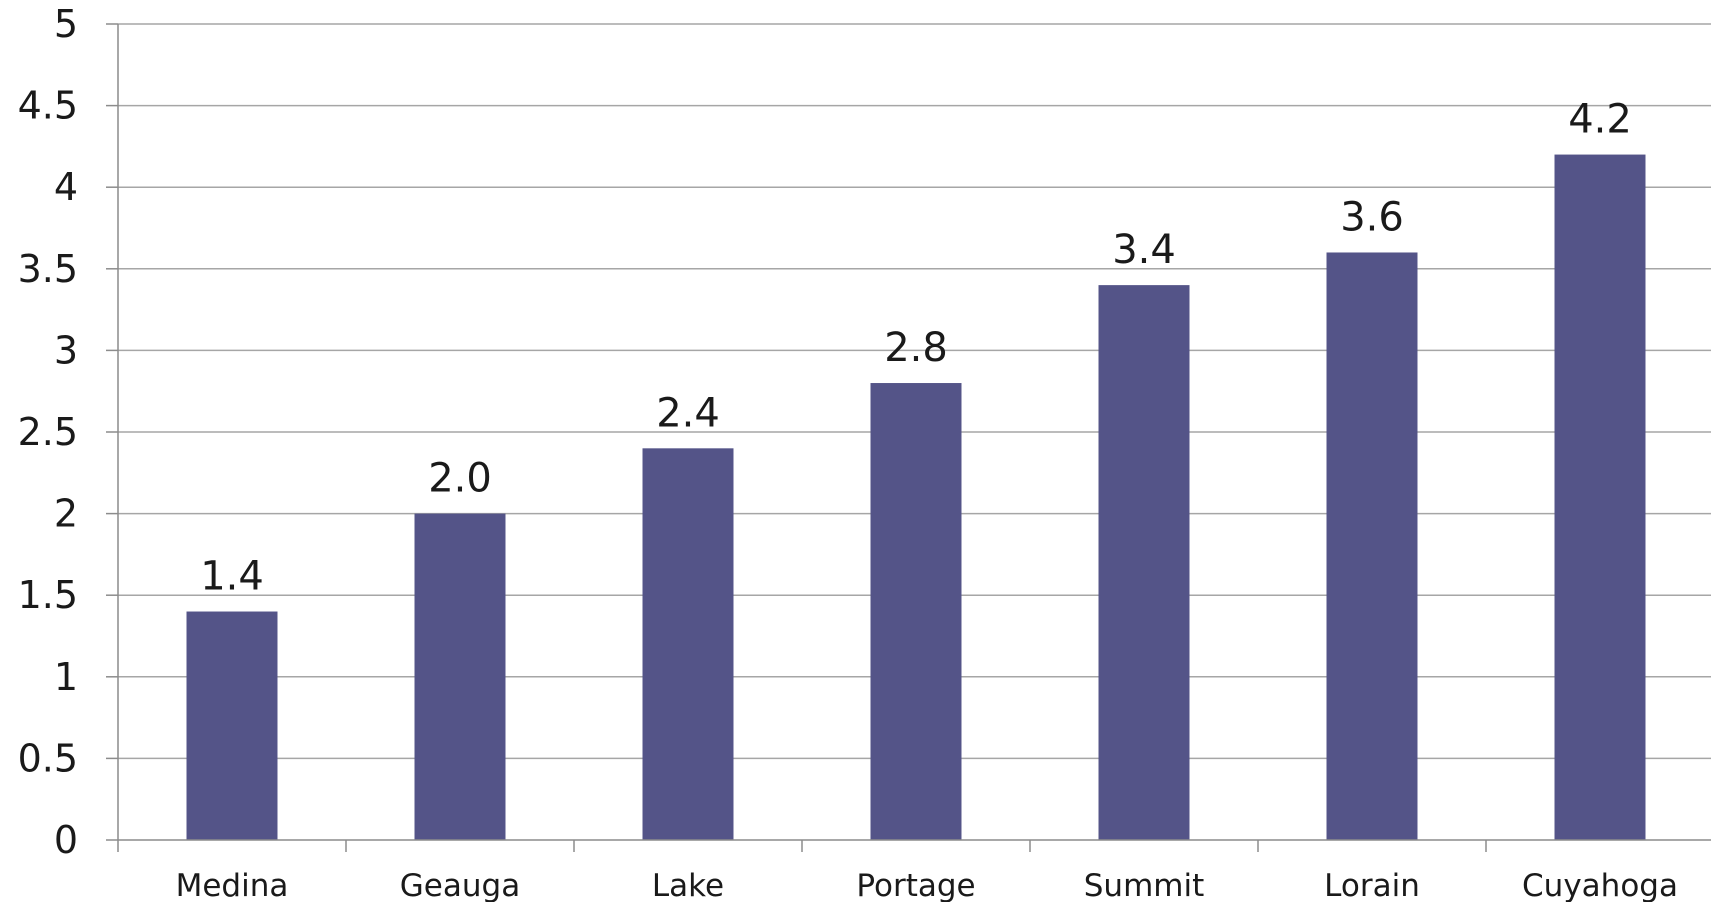 This screenshot has height=902, width=1711. What do you see at coordinates (1372, 885) in the screenshot?
I see `x-tick-label: Lorain` at bounding box center [1372, 885].